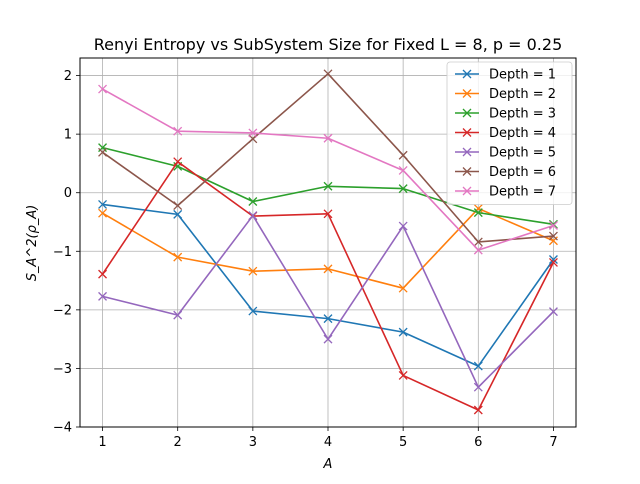 The image size is (640, 484). Describe the element at coordinates (328, 464) in the screenshot. I see `x-axis-label: A` at that location.